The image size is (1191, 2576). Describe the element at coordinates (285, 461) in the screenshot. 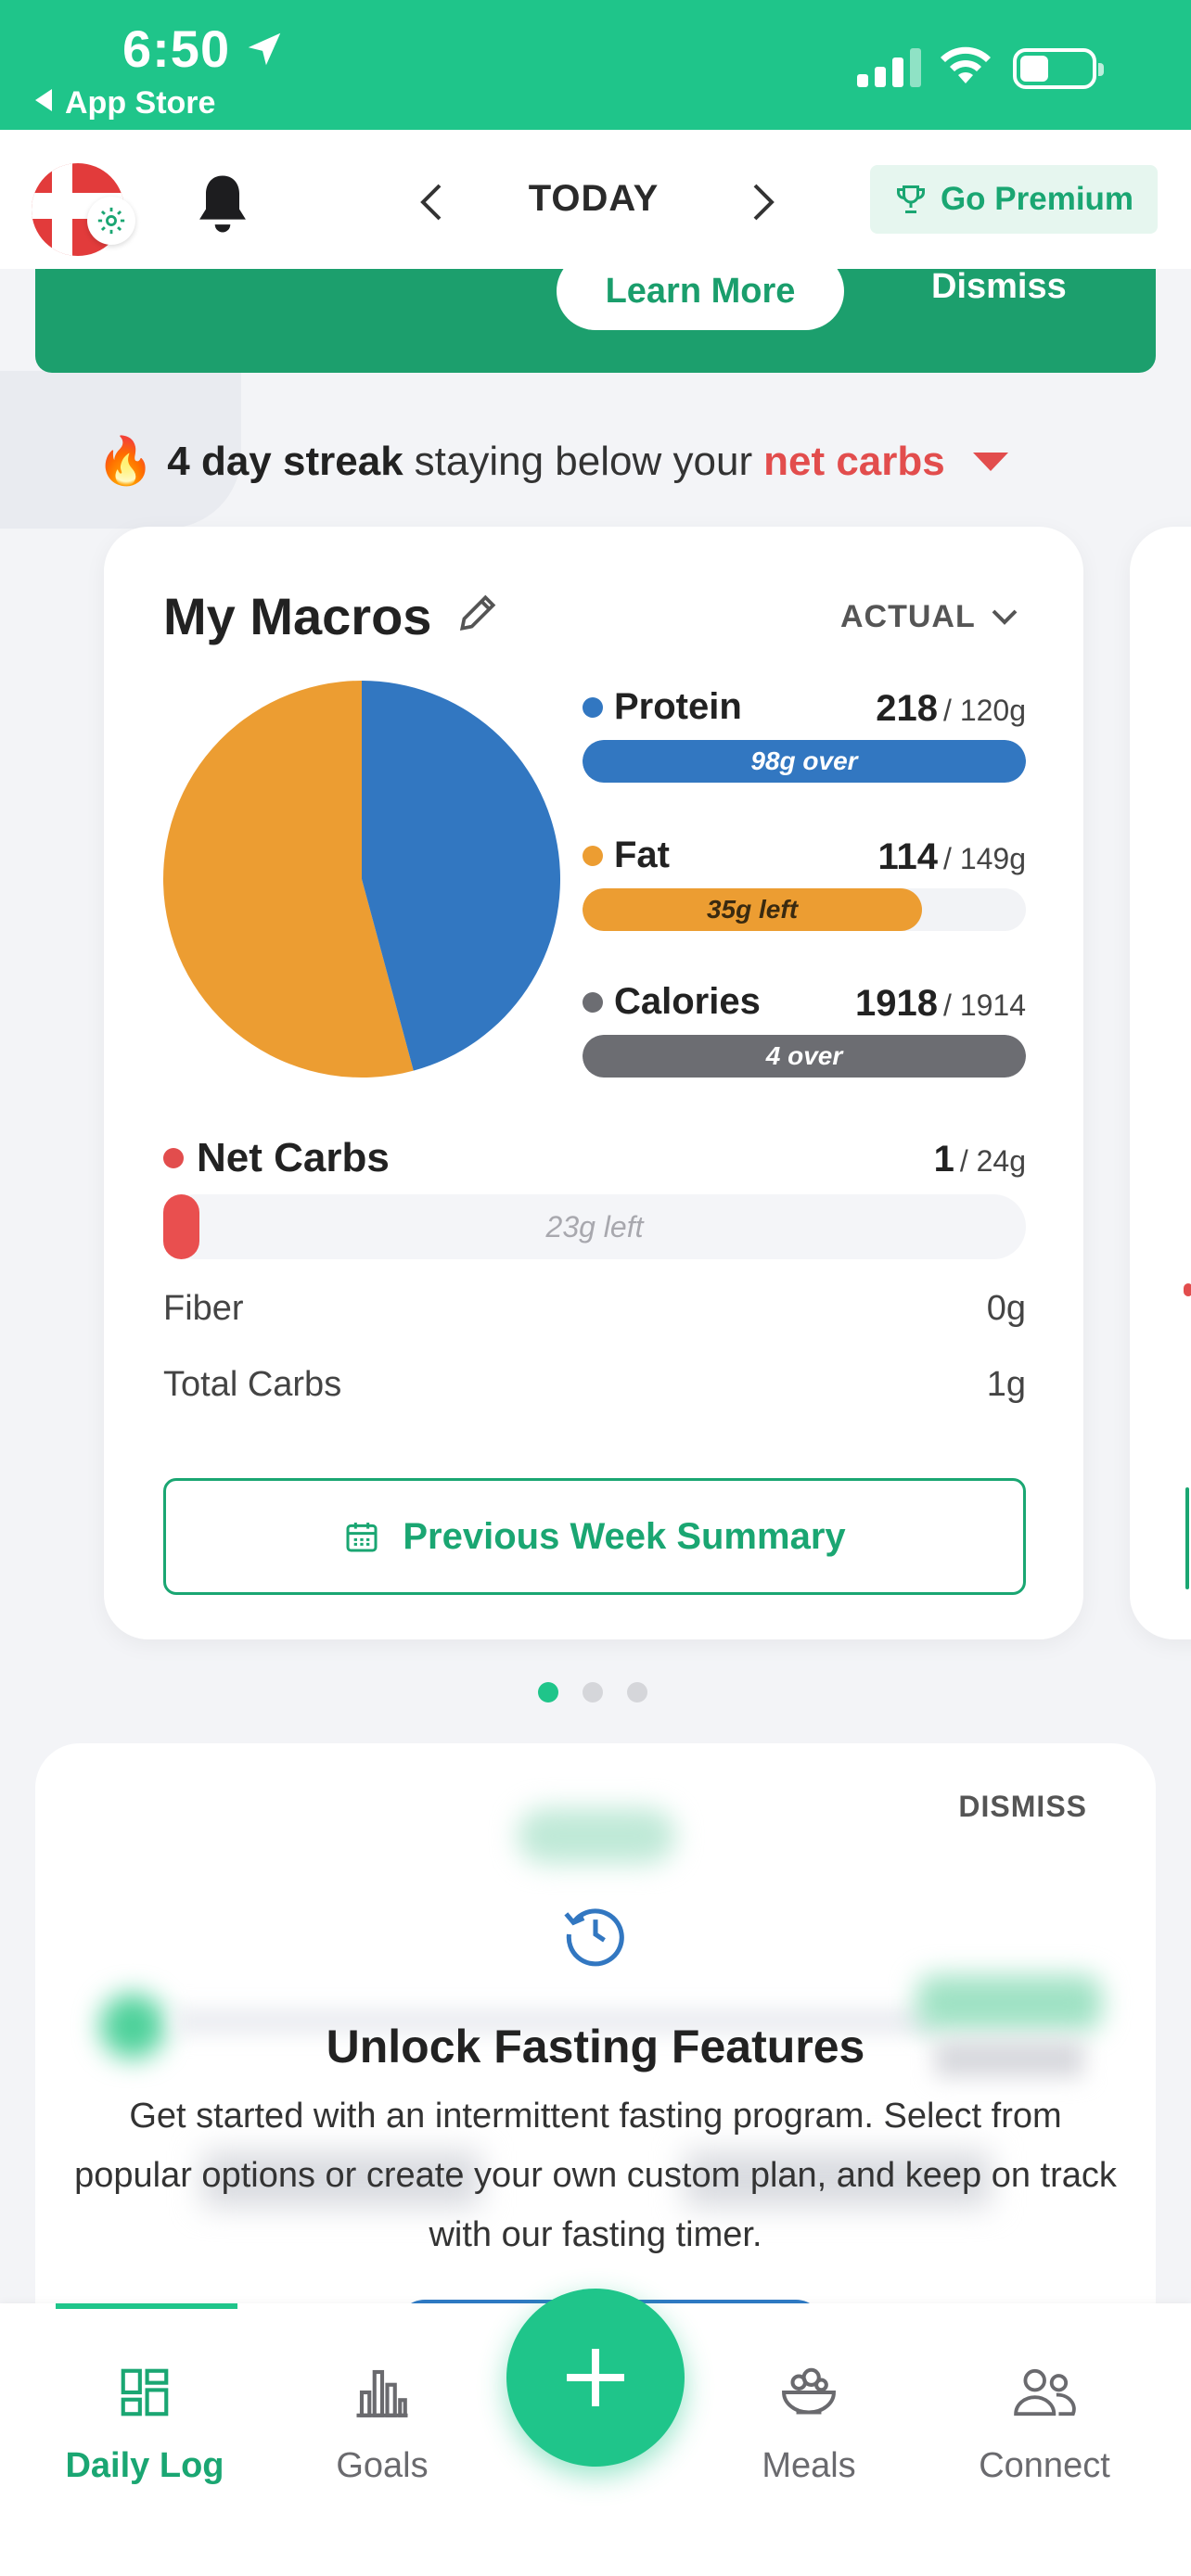

I see `streak-count: 4 day streak` at that location.